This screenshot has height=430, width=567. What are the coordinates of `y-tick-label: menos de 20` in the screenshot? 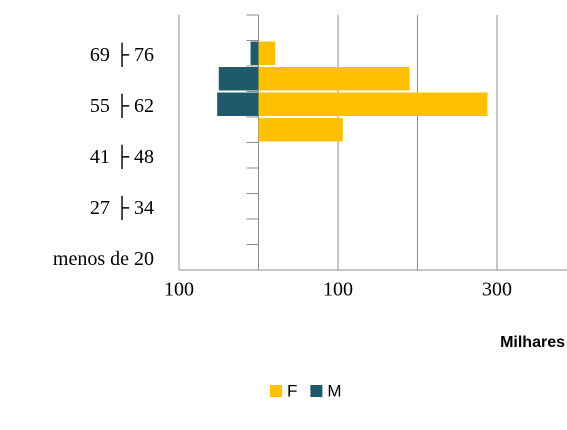 It's located at (103, 259).